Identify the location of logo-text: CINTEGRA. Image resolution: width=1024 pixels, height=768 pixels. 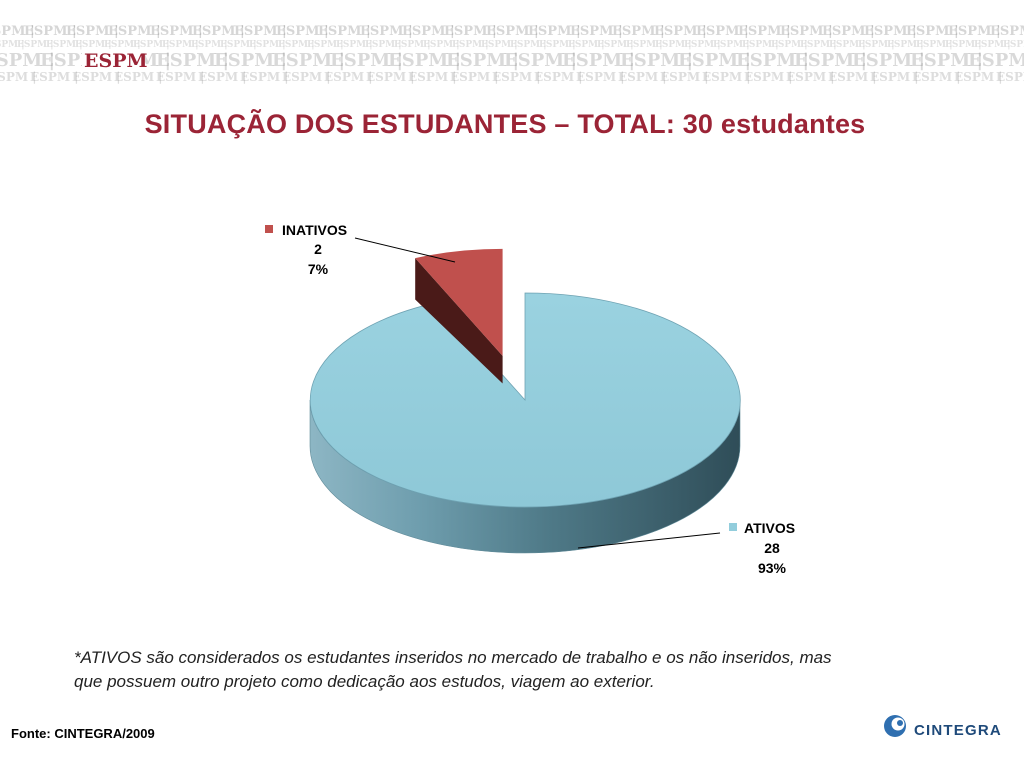
(958, 730).